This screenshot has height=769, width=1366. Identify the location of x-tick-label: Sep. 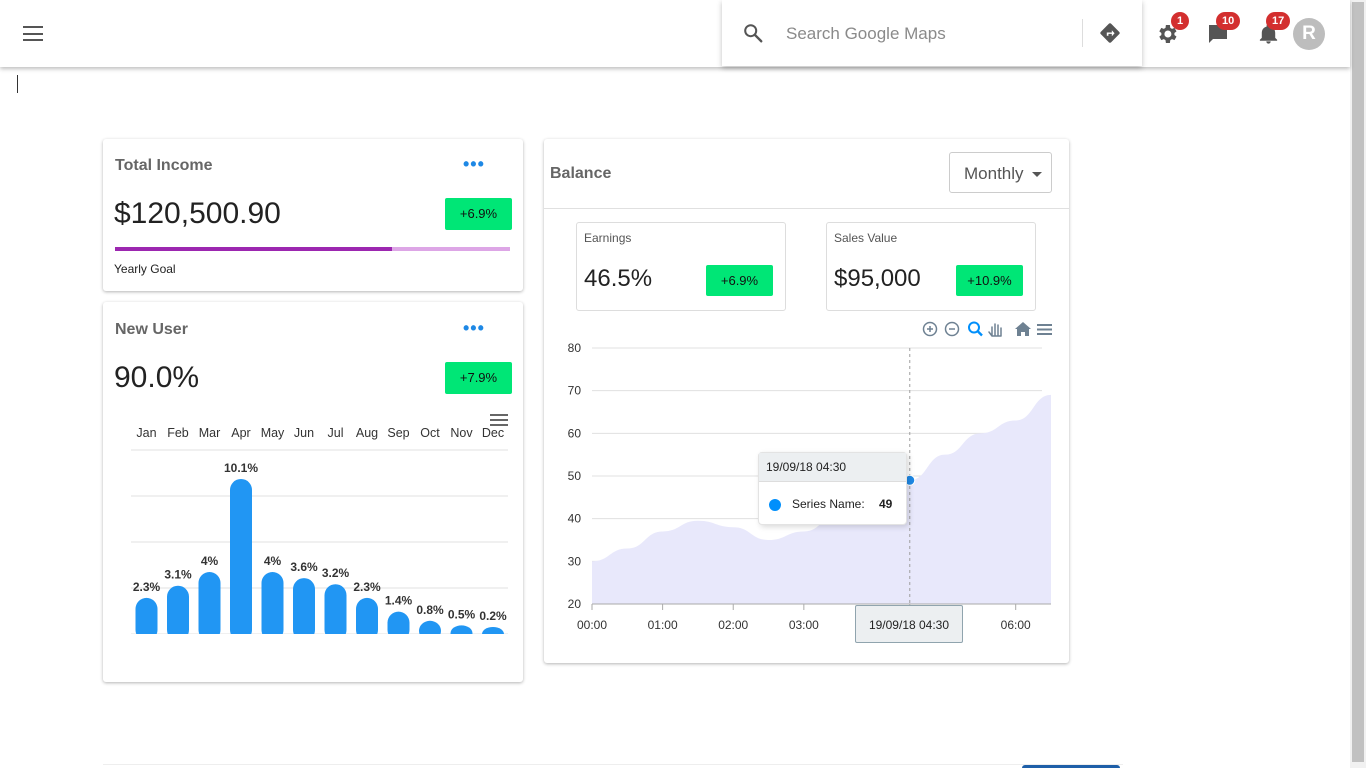
(398, 433).